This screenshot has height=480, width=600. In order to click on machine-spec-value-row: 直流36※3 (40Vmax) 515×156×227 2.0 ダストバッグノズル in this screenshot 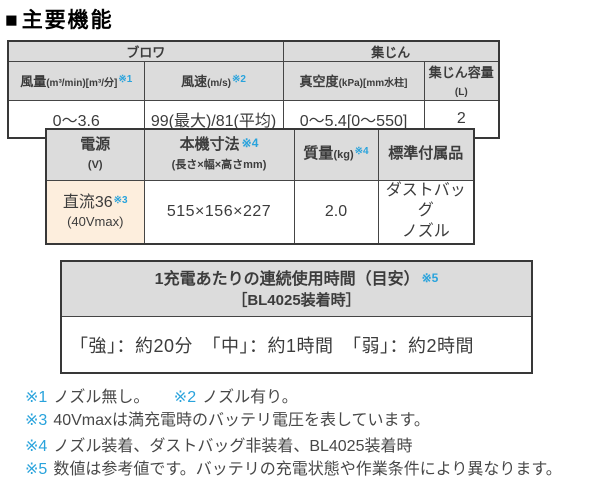, I will do `click(260, 212)`.